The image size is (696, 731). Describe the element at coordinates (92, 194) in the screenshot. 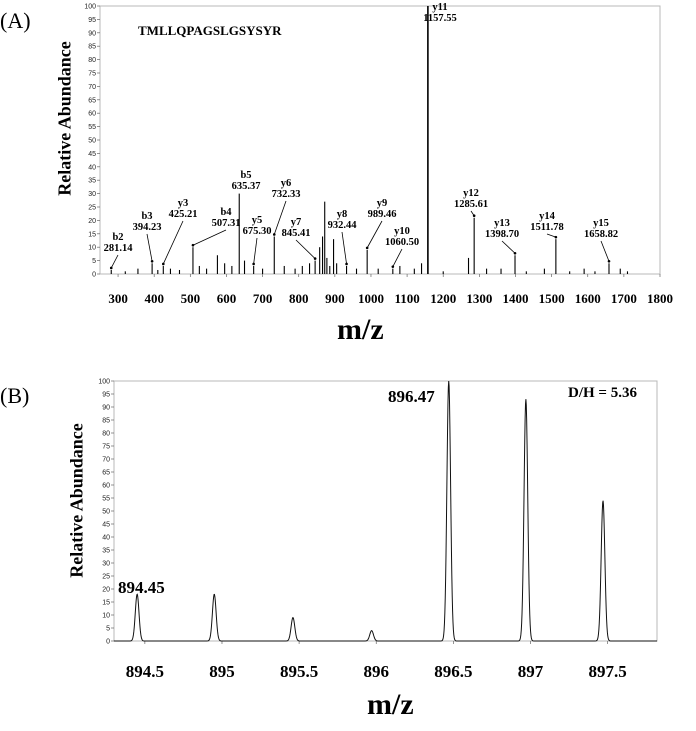

I see `chart-a-ytick-label: 30` at that location.